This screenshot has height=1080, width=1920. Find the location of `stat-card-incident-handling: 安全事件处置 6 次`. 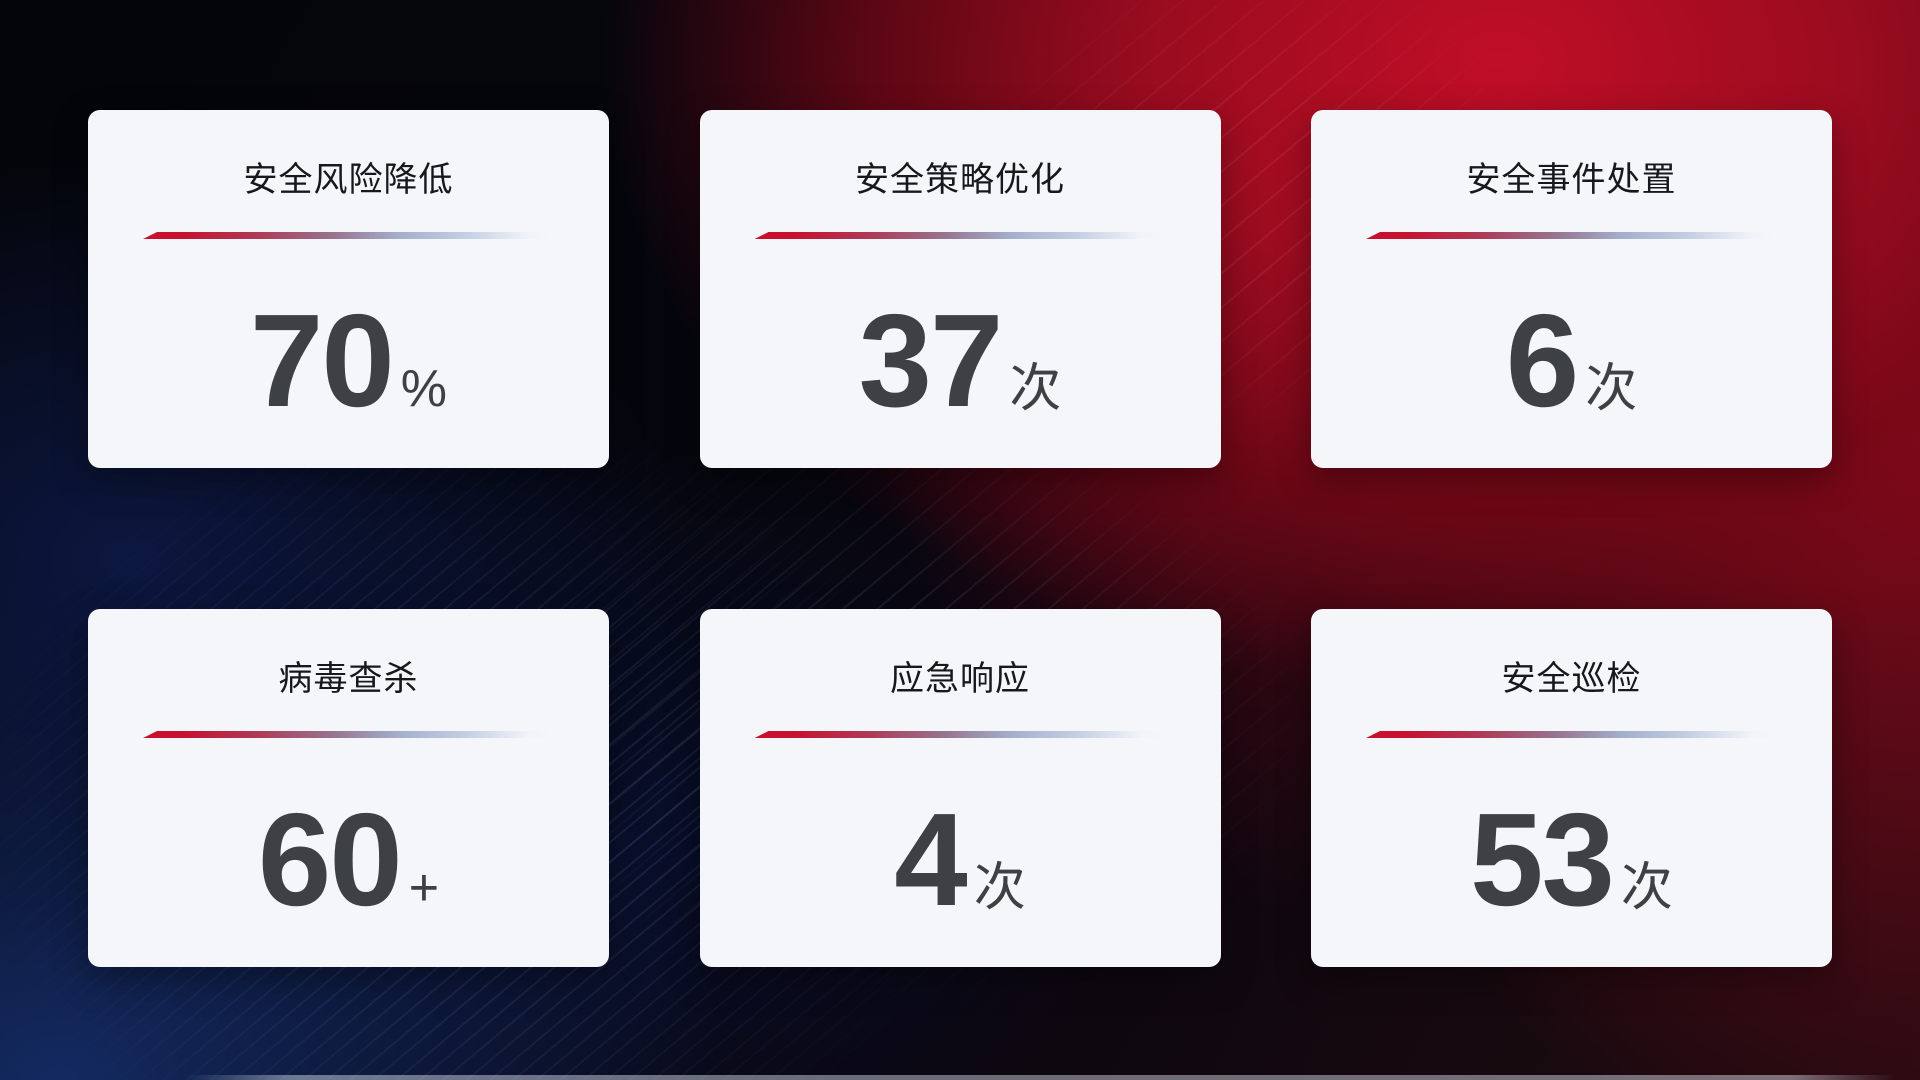

stat-card-incident-handling: 安全事件处置 6 次 is located at coordinates (1571, 289).